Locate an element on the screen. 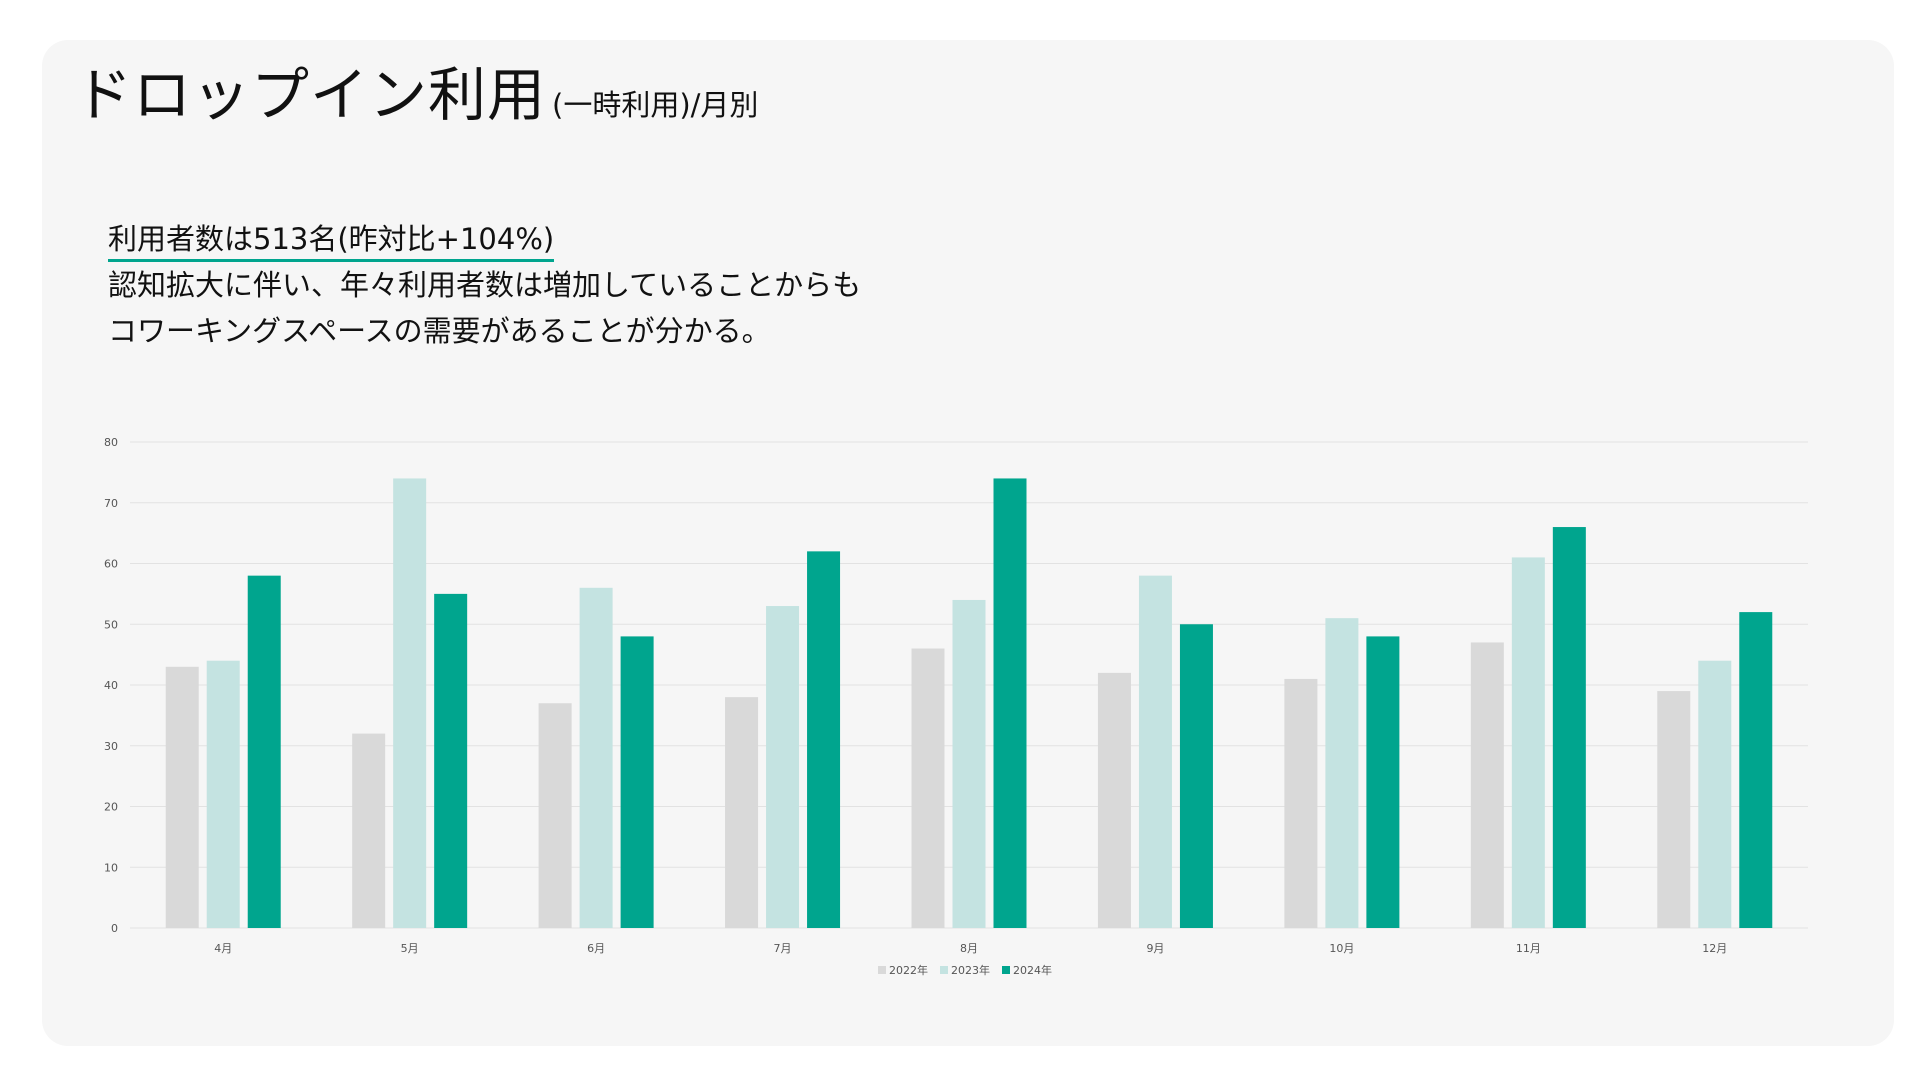 Image resolution: width=1920 pixels, height=1080 pixels. x-tick-label: 12月 is located at coordinates (1714, 948).